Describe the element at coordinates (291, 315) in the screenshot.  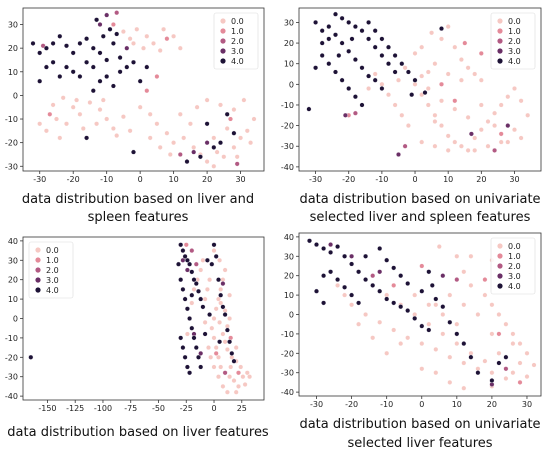
I see `y-tick-label: 0` at that location.